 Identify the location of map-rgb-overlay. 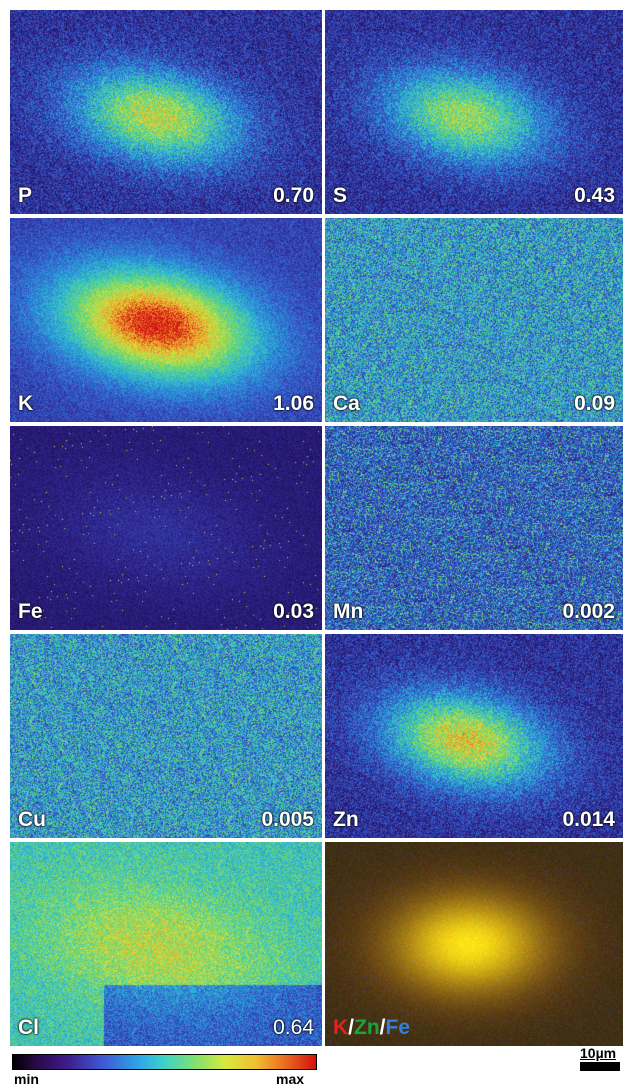
(474, 944).